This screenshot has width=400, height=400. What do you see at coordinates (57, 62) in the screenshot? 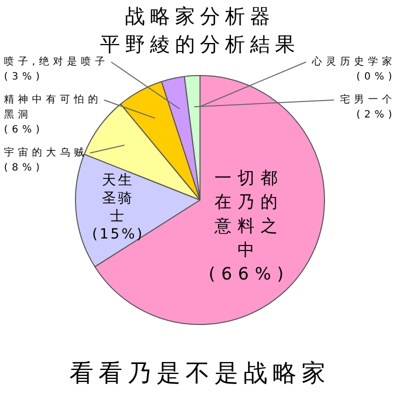
I see `slice-label: 喷子,绝对是喷子` at bounding box center [57, 62].